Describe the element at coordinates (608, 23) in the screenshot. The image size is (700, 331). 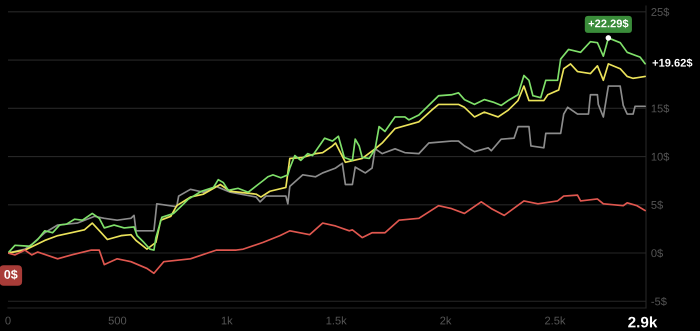
I see `annotation: +22.29$` at that location.